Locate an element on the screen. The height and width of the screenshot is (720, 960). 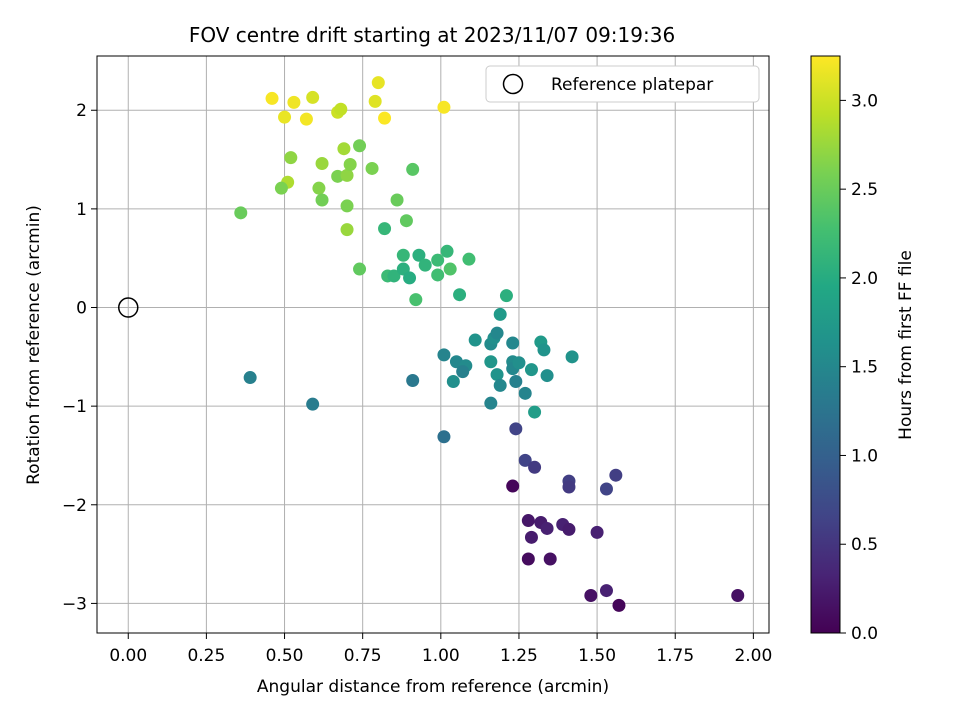
legend-entry-reference-platepar: Reference platepar is located at coordinates (632, 85).